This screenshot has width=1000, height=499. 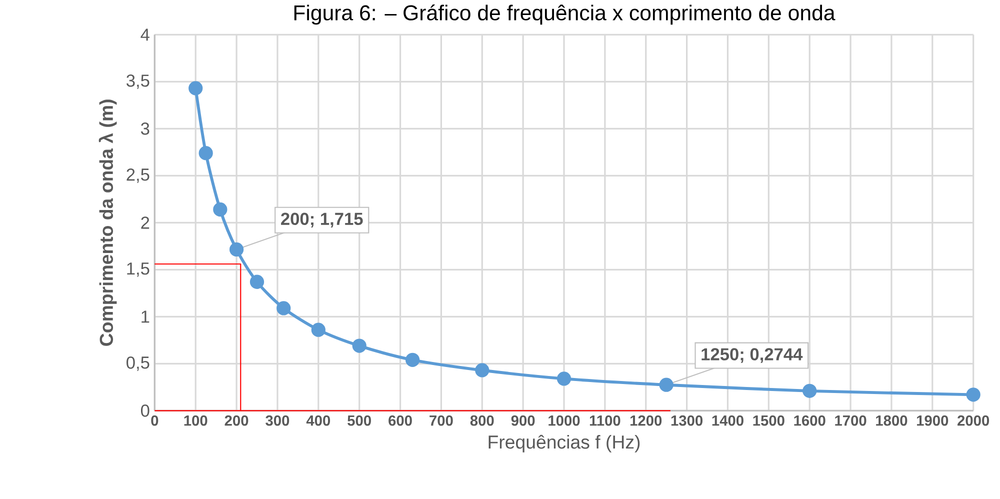 What do you see at coordinates (138, 269) in the screenshot?
I see `y-tick-label: 1,5` at bounding box center [138, 269].